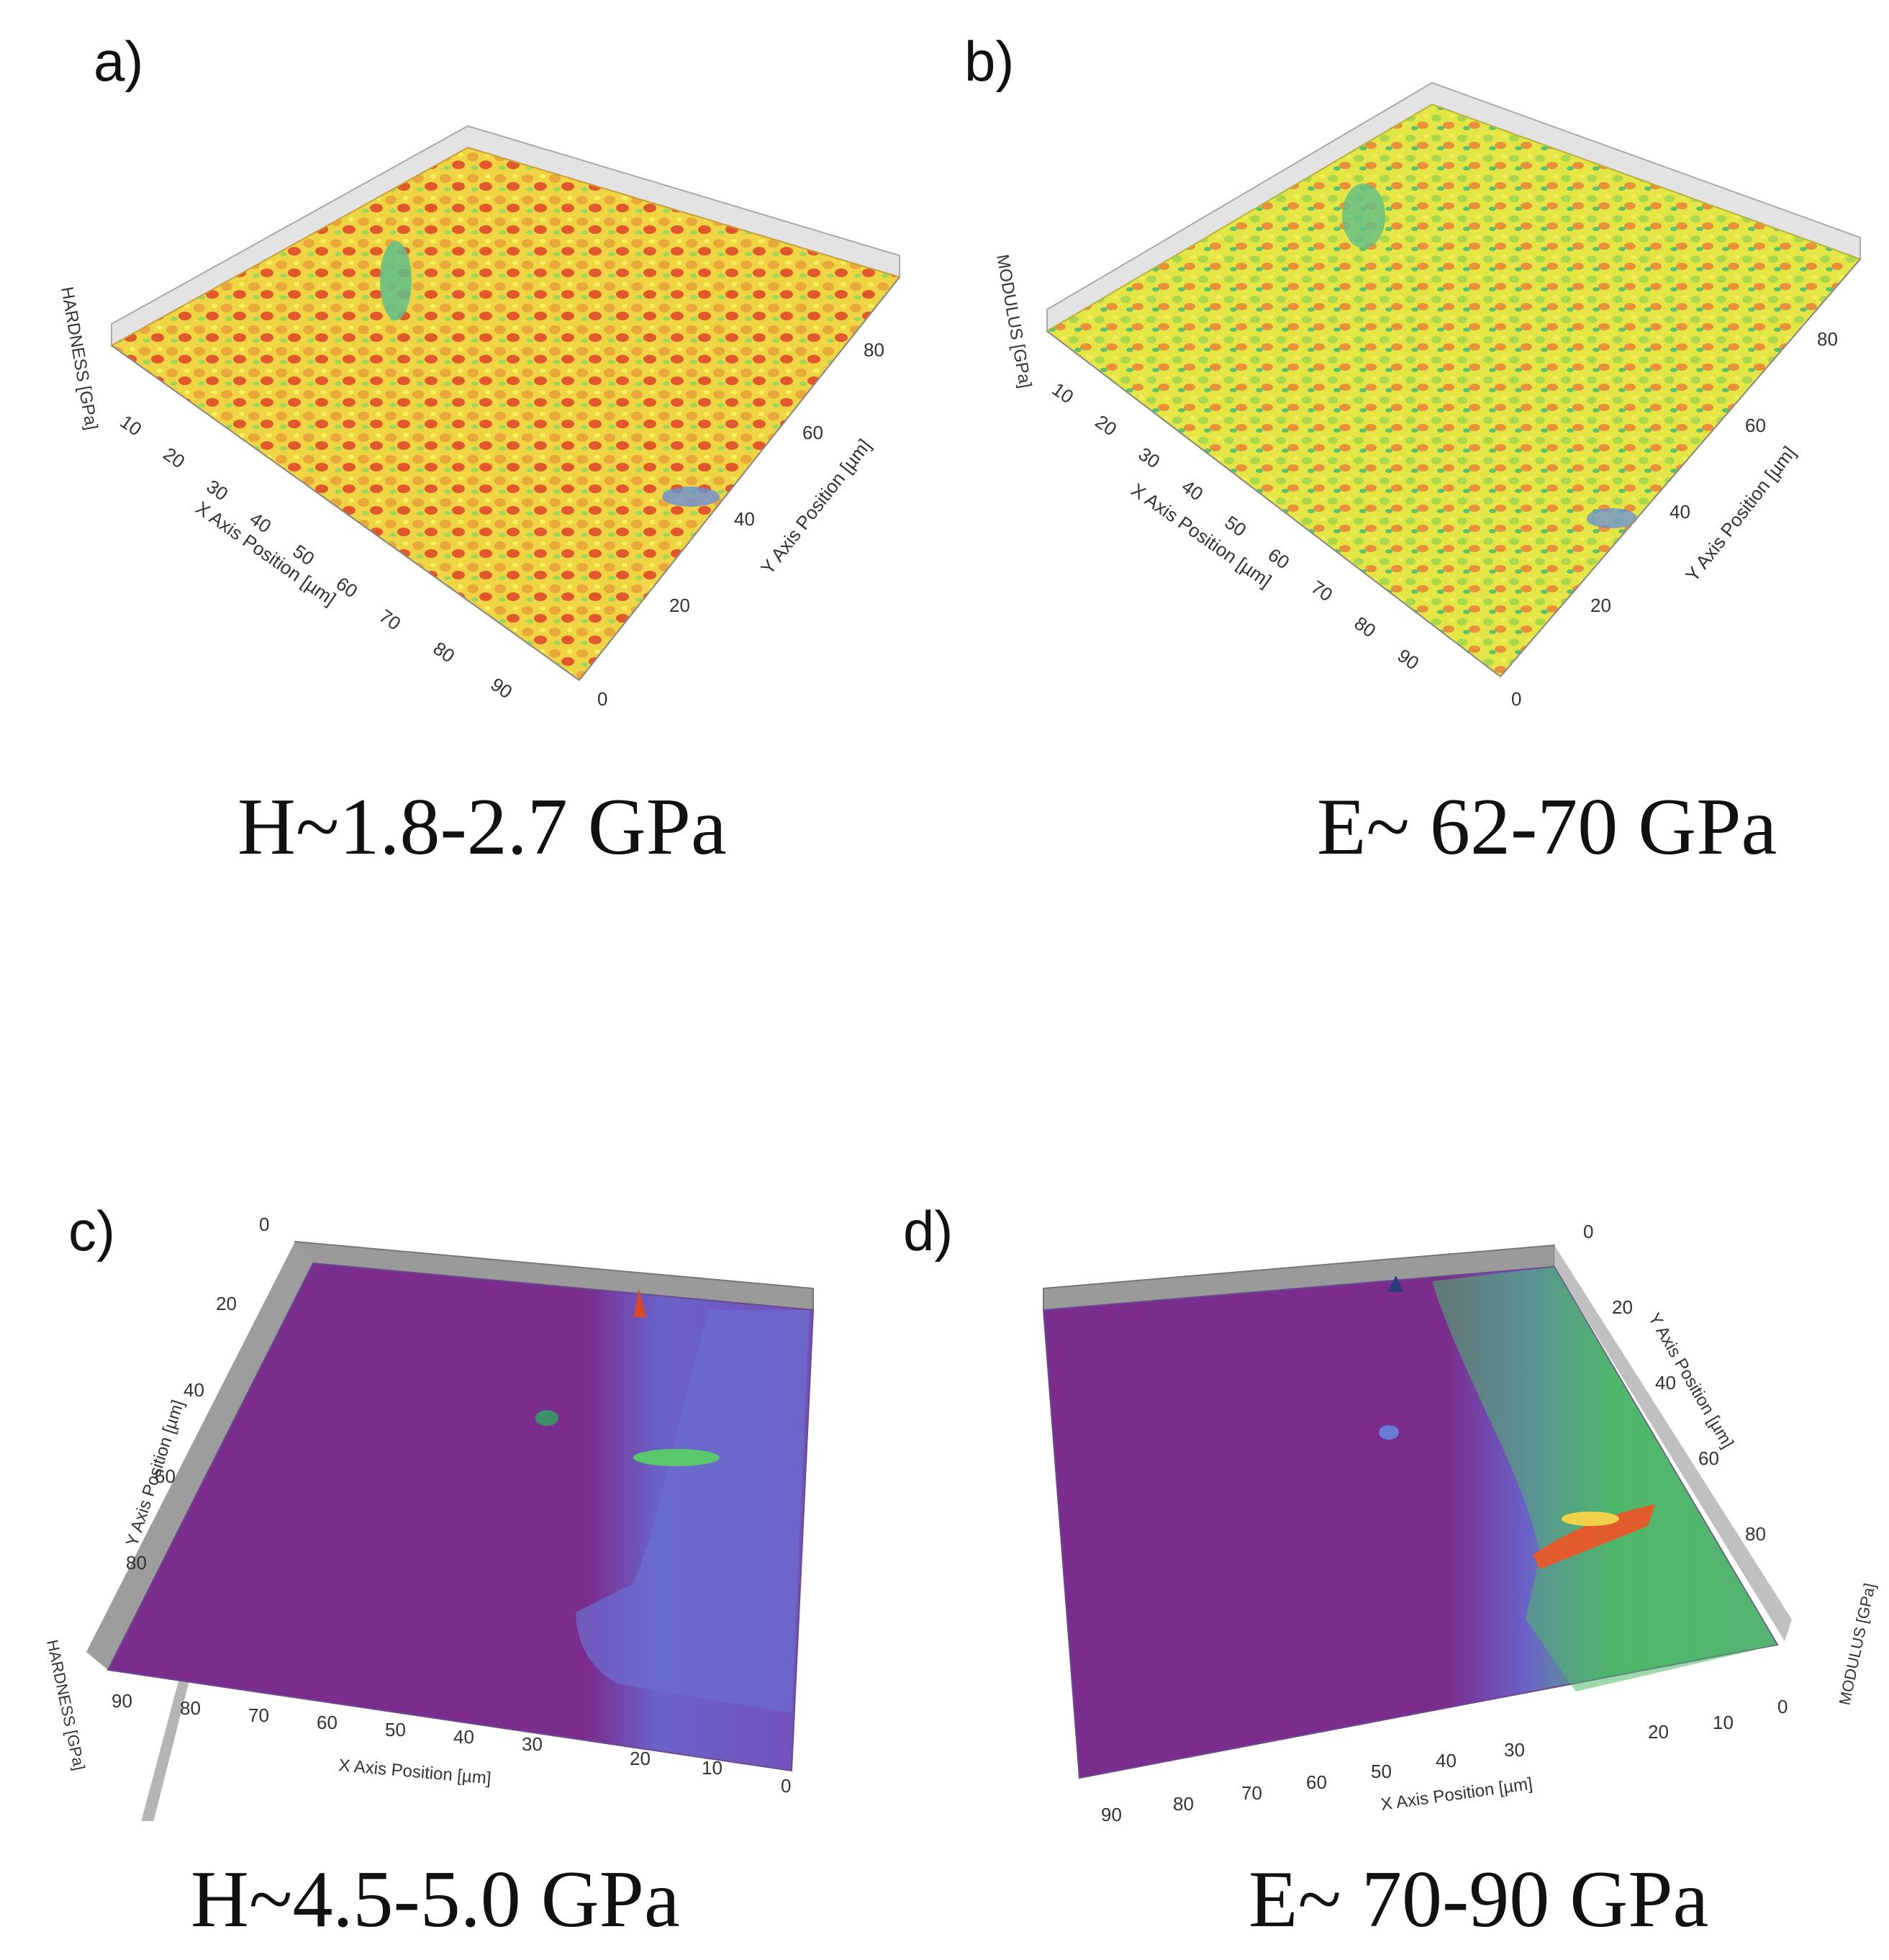 The height and width of the screenshot is (1960, 1889). I want to click on modulus-surface, so click(1454, 390).